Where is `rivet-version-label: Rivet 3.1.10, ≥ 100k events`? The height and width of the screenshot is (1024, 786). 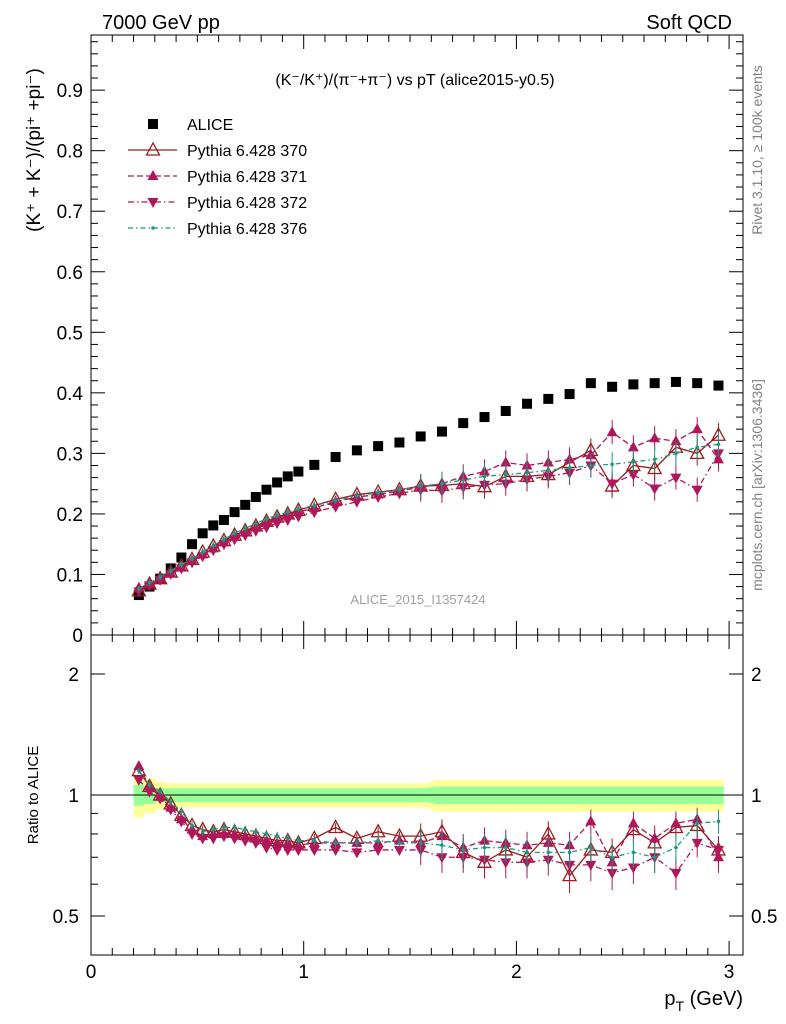
rivet-version-label: Rivet 3.1.10, ≥ 100k events is located at coordinates (757, 150).